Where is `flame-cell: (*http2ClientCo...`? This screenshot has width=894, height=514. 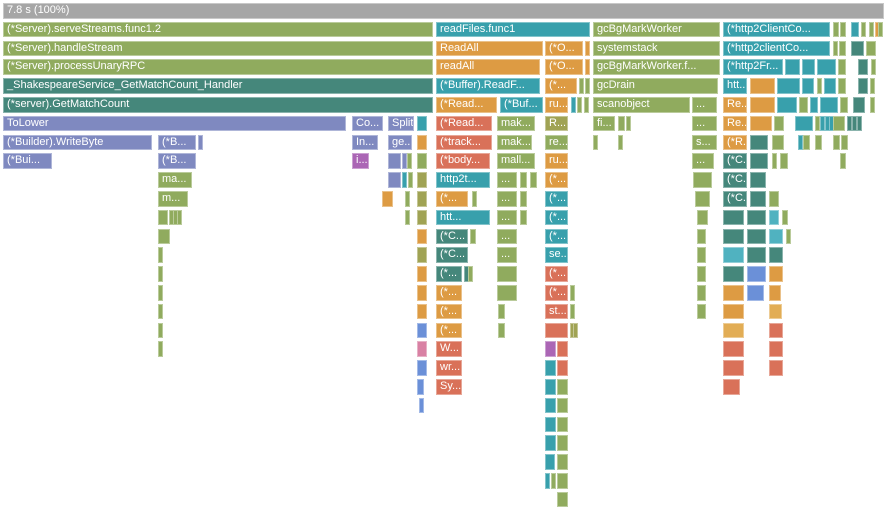 flame-cell: (*http2ClientCo... is located at coordinates (776, 29).